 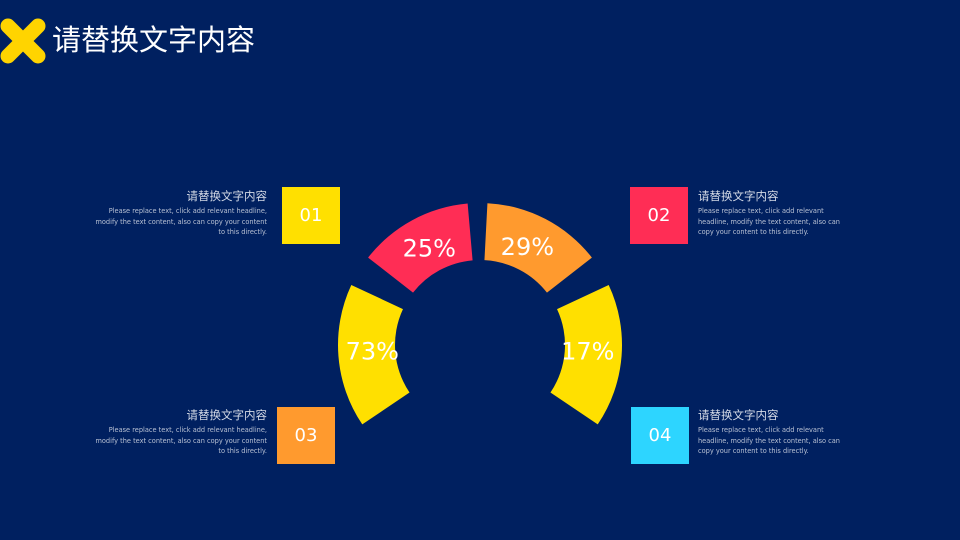 I want to click on item-01-title: 请替换文字内容, so click(x=227, y=196).